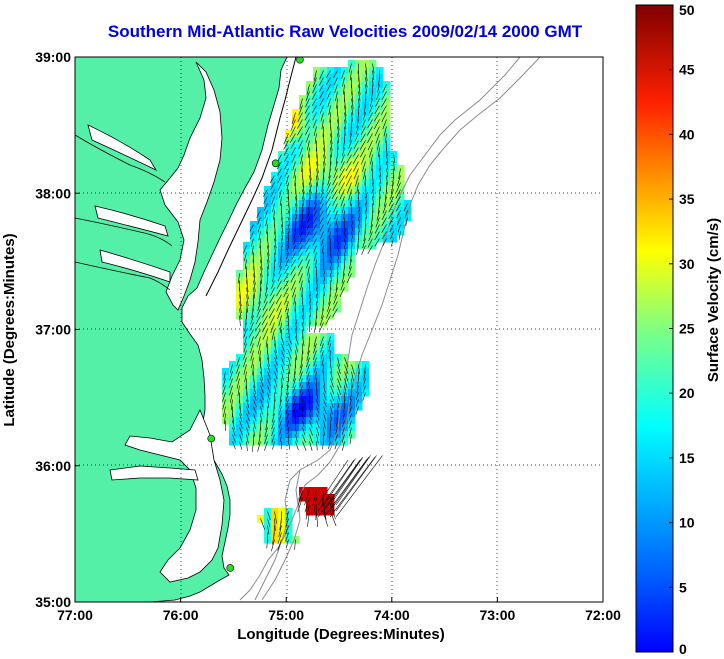 The width and height of the screenshot is (724, 659). Describe the element at coordinates (181, 615) in the screenshot. I see `x-tick-label: 76:00` at that location.